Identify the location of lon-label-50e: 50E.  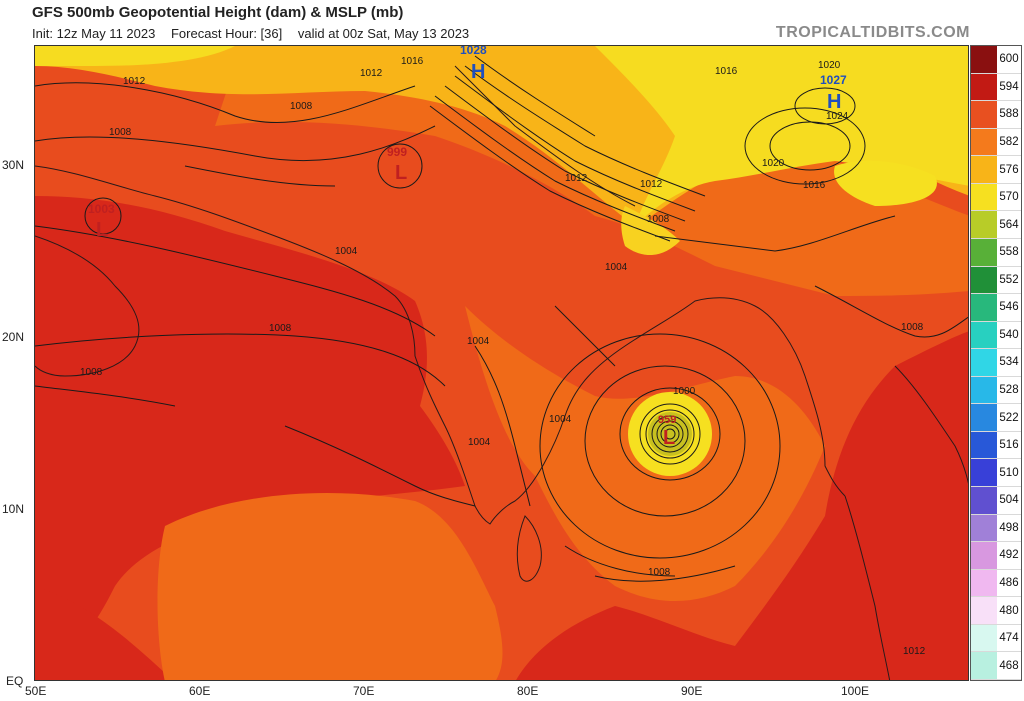
(36, 691).